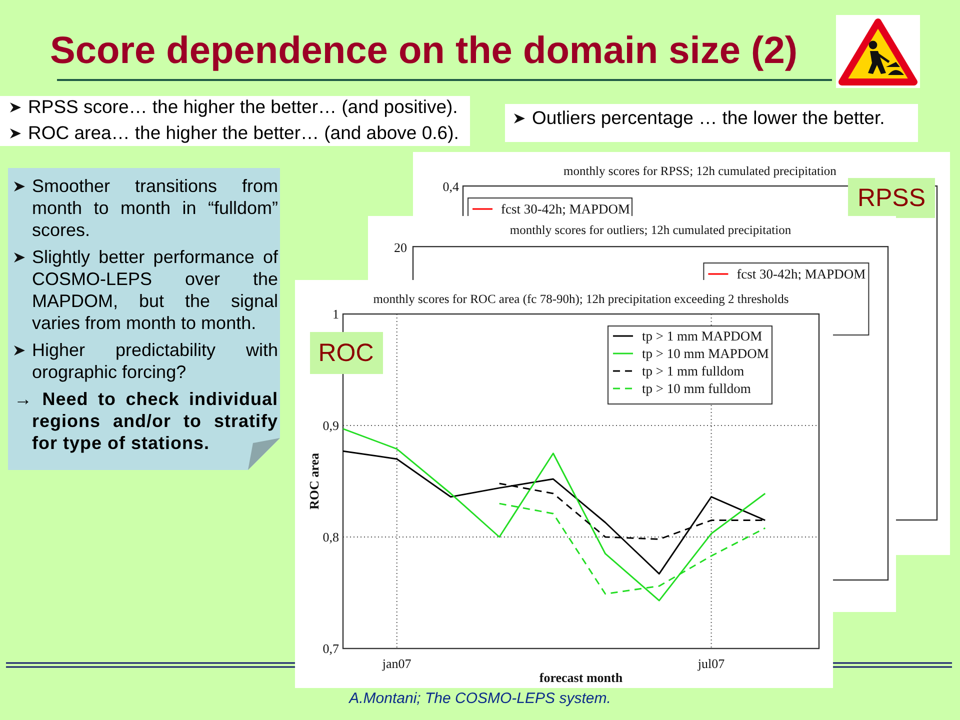 This screenshot has width=960, height=720. I want to click on text: RPSS score… the higher the better… (and positive)., so click(243, 107).